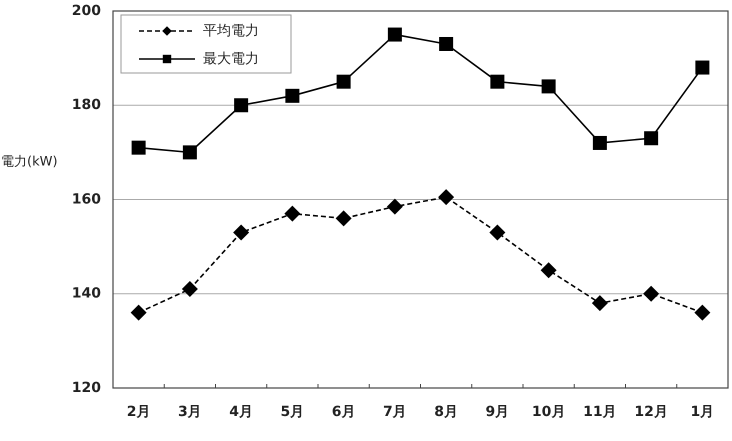 The width and height of the screenshot is (732, 441). I want to click on y-tick-label: 180, so click(87, 105).